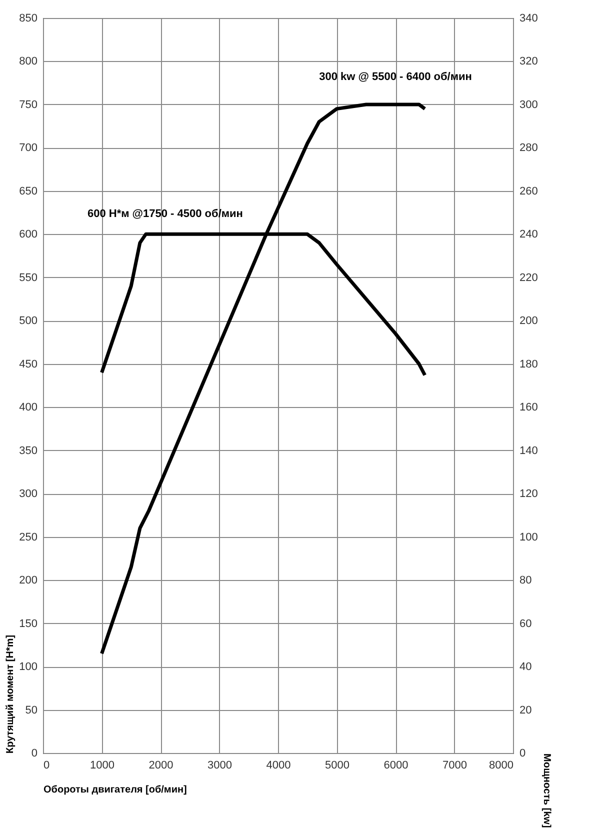 The image size is (600, 830). I want to click on annotation: 300 kw @ 5500 - 6400 об/мин, so click(395, 76).